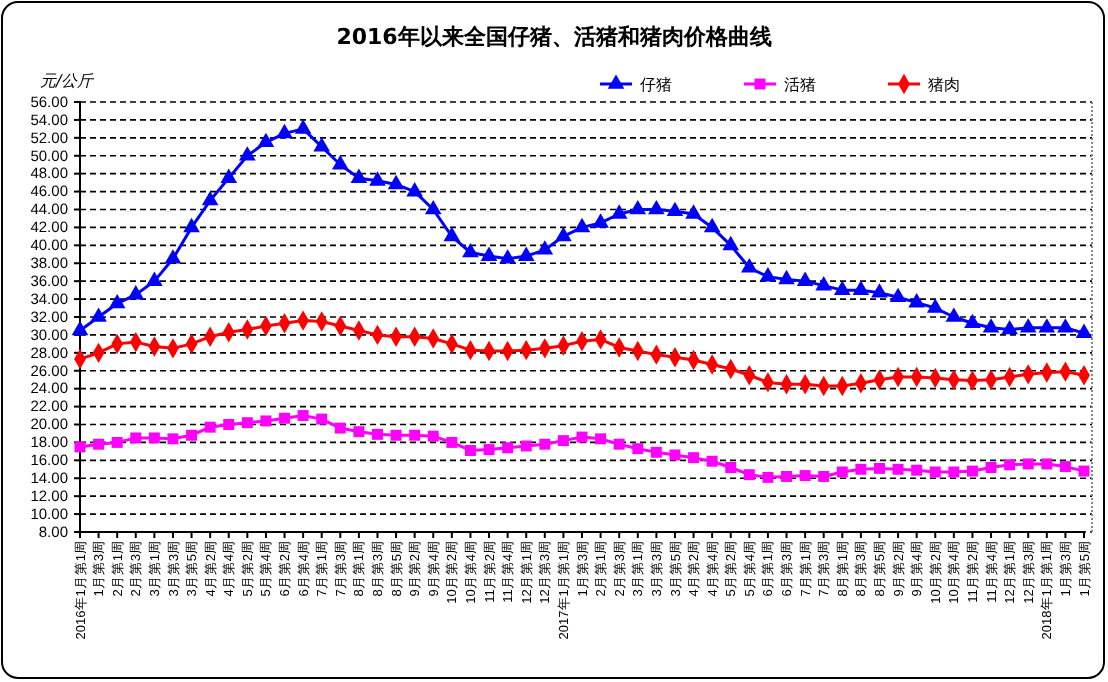 Image resolution: width=1108 pixels, height=682 pixels. I want to click on legend-label: 活猪, so click(800, 85).